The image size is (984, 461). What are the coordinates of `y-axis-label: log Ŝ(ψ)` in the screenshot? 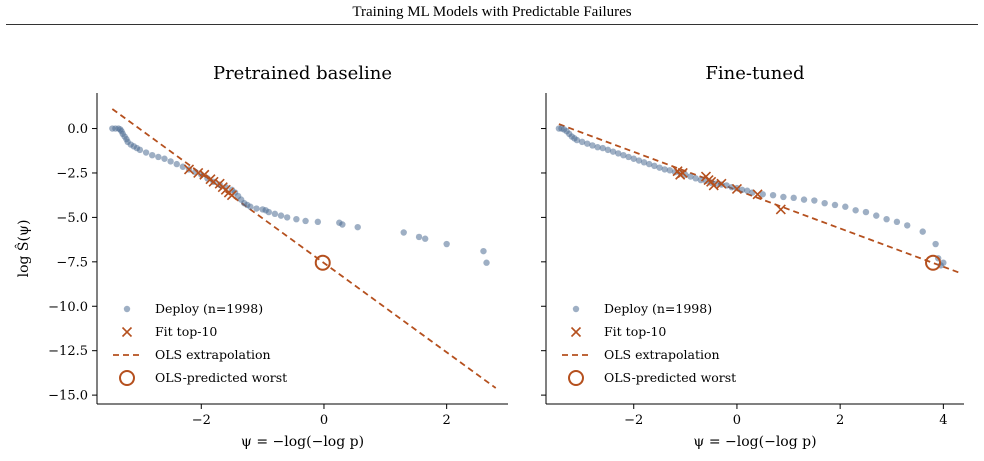 It's located at (23, 249).